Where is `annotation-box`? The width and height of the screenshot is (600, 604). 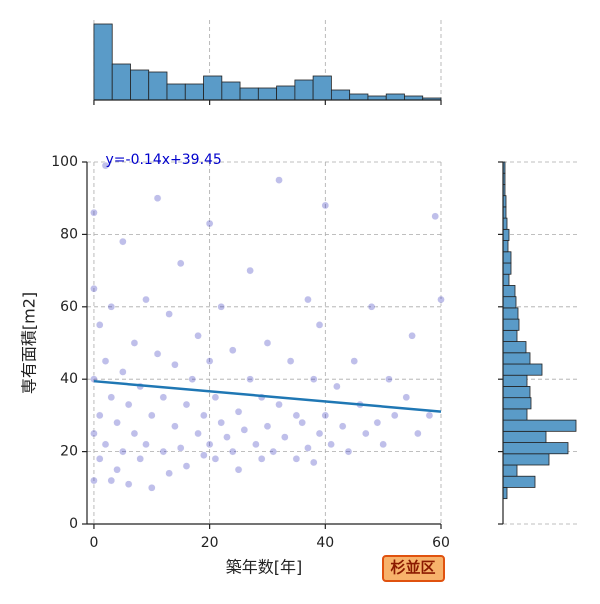 annotation-box is located at coordinates (413, 568).